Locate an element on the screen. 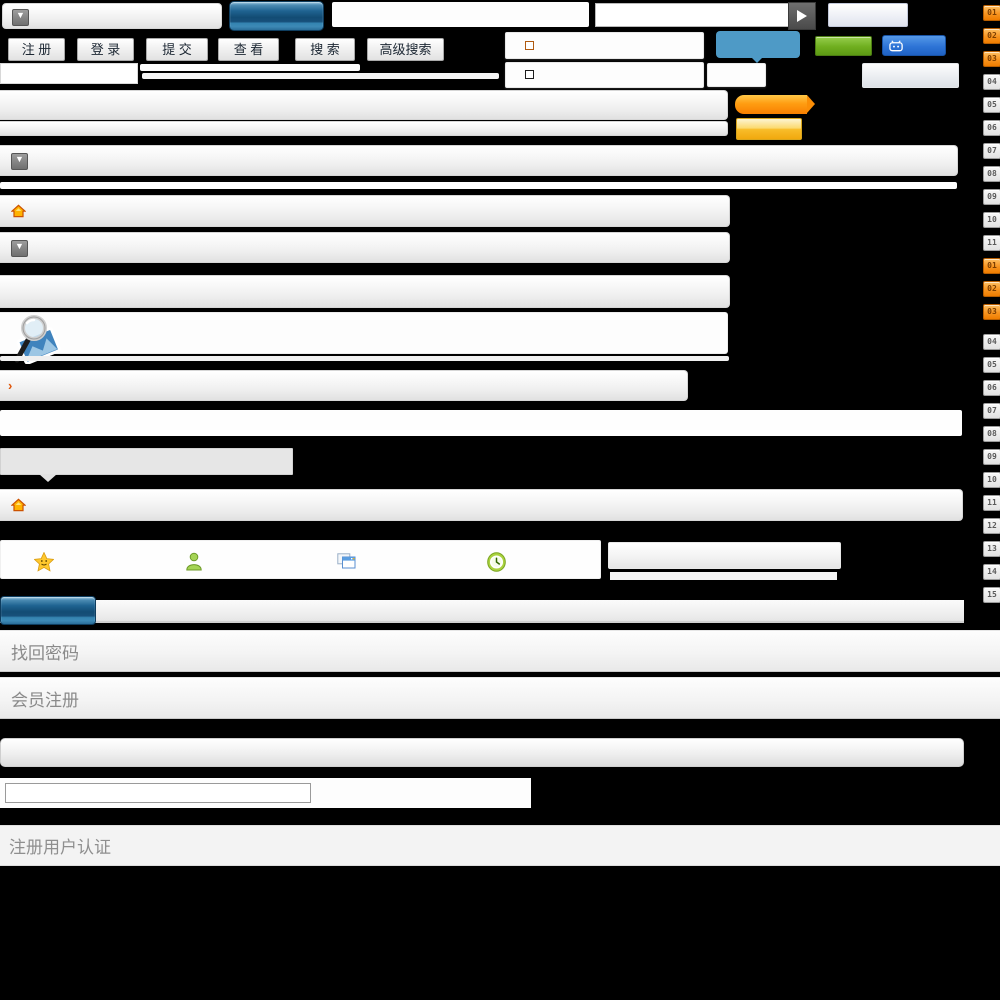 This screenshot has height=1000, width=1000. blue-tooltip is located at coordinates (758, 47).